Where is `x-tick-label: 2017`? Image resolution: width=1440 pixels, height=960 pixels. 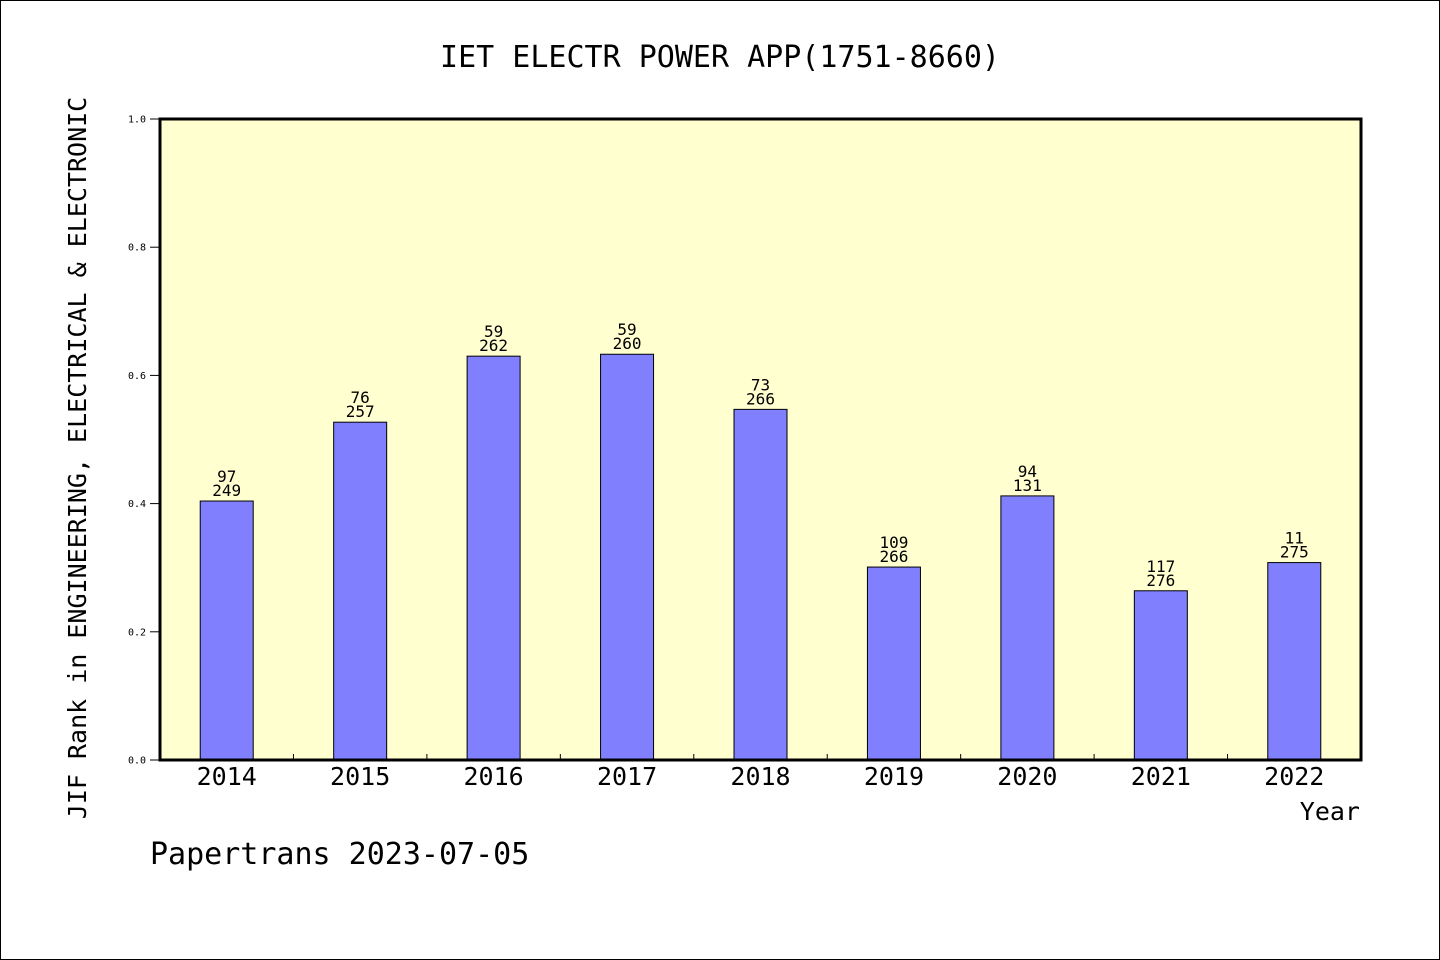
x-tick-label: 2017 is located at coordinates (627, 776).